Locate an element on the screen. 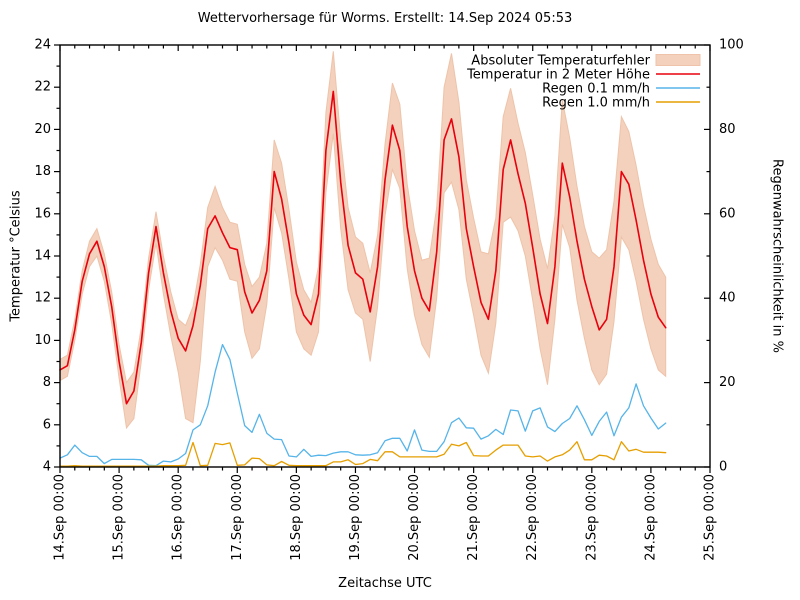  x-tick-label: 16.Sep 00:00 is located at coordinates (178, 517).